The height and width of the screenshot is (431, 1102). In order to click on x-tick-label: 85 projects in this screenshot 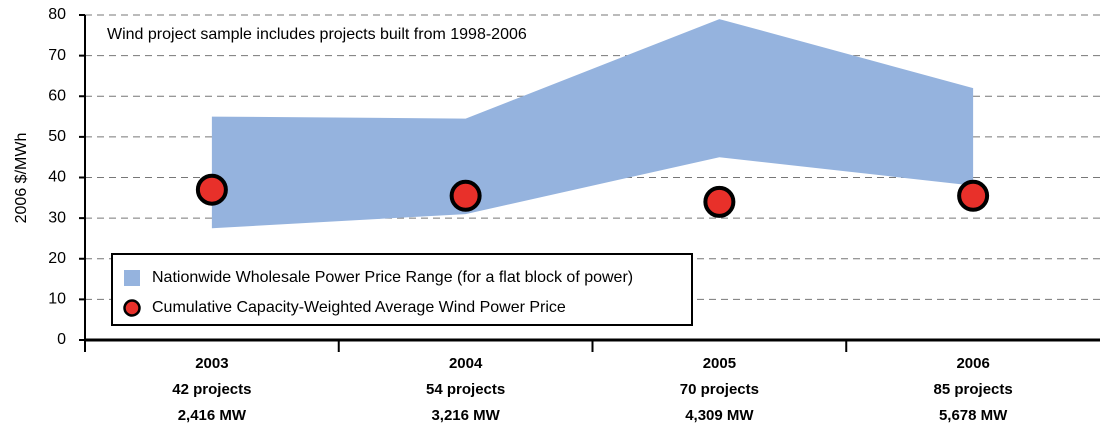, I will do `click(973, 389)`.